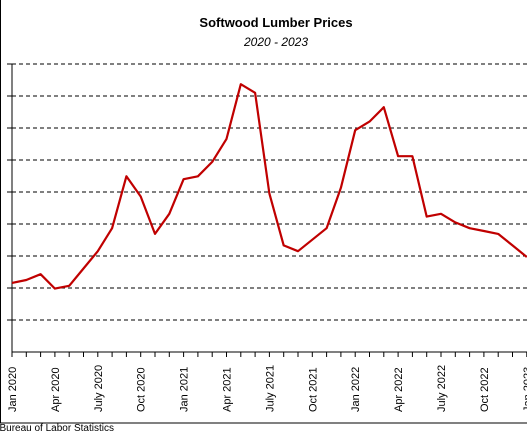  What do you see at coordinates (270, 388) in the screenshot?
I see `x-tick-label: July 2021` at bounding box center [270, 388].